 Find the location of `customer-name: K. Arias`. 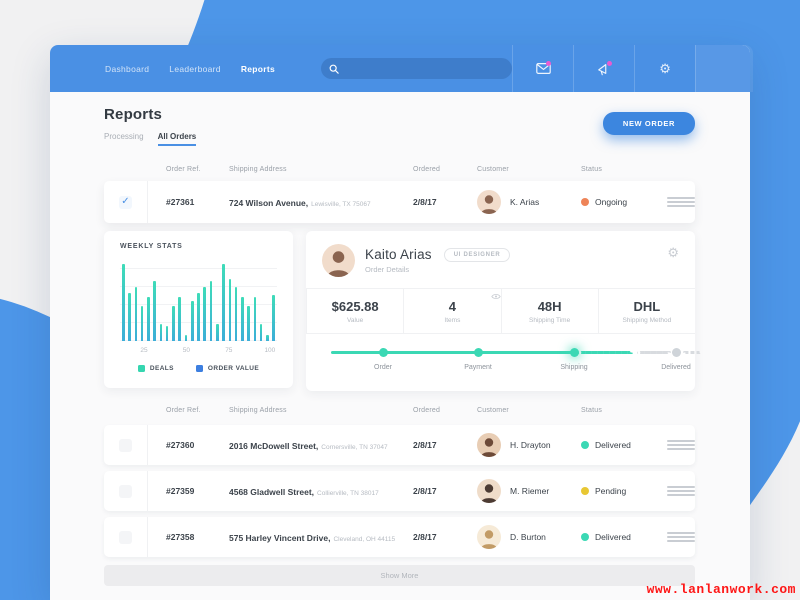

customer-name: K. Arias is located at coordinates (525, 202).